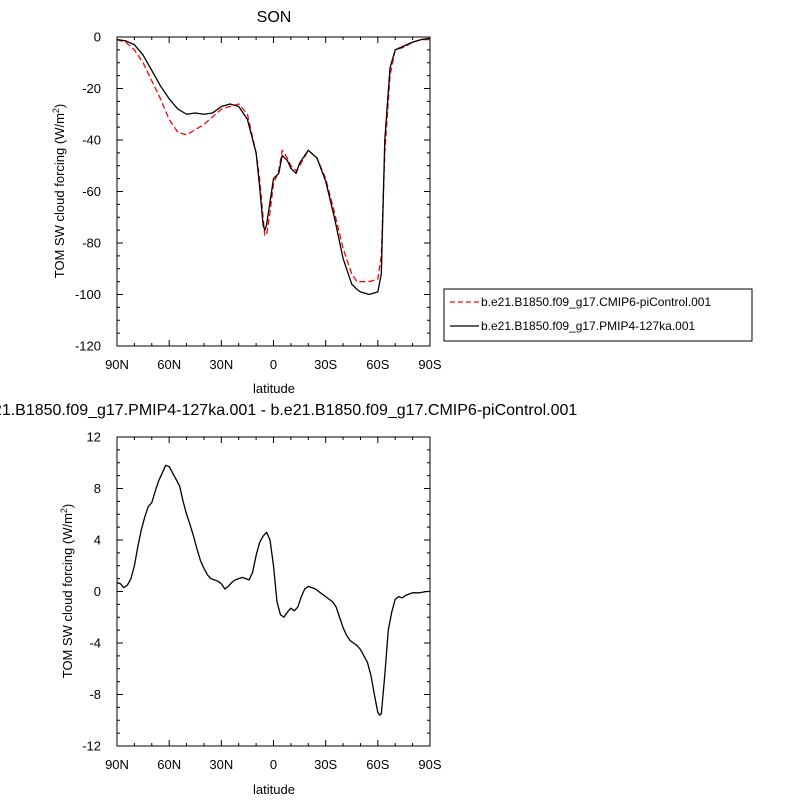 This screenshot has height=800, width=800. Describe the element at coordinates (91, 88) in the screenshot. I see `top-y-tick-label: -20` at that location.